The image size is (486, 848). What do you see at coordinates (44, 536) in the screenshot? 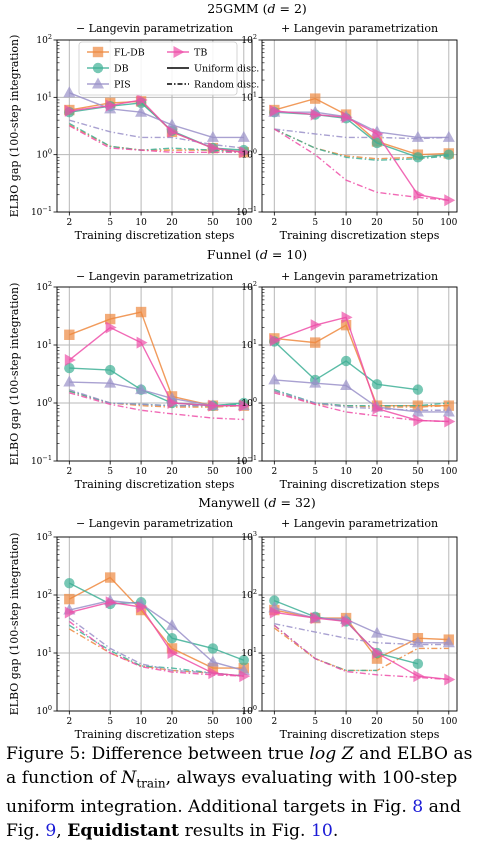
I see `y-tick-label: 10³` at bounding box center [44, 536].